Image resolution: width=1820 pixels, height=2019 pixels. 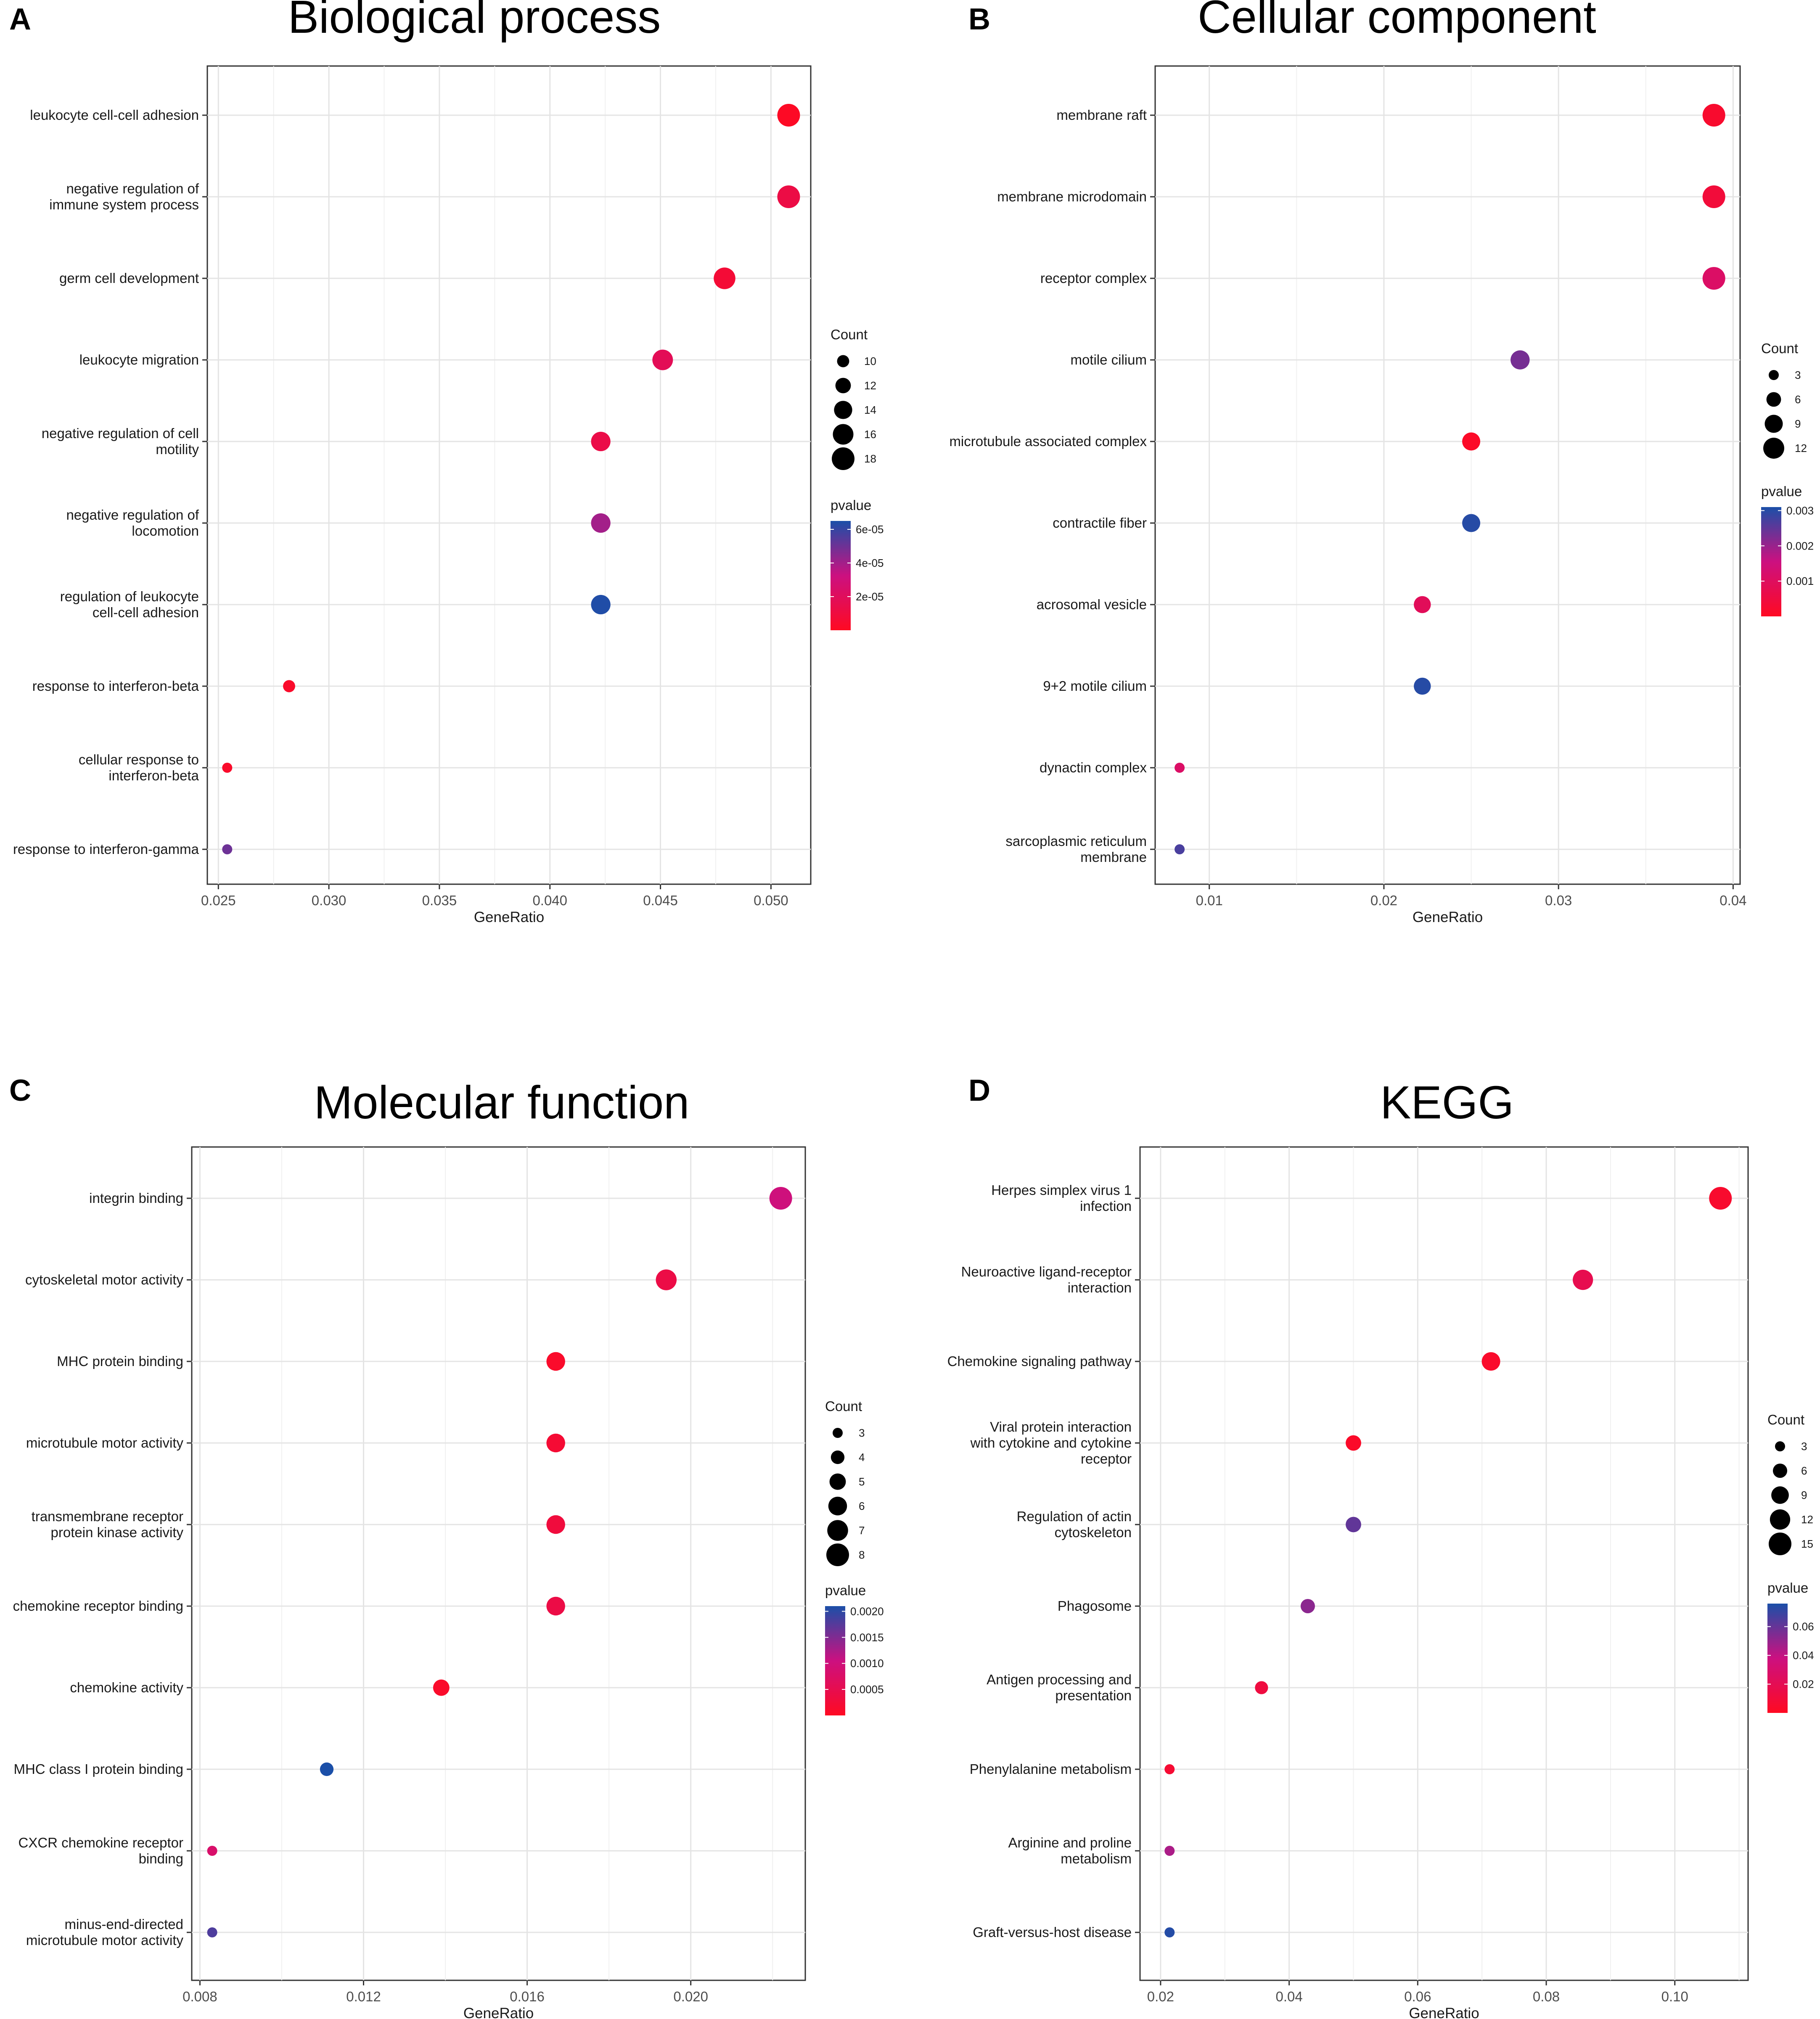 What do you see at coordinates (867, 1663) in the screenshot?
I see `pvalue-legend-label: 0.0010` at bounding box center [867, 1663].